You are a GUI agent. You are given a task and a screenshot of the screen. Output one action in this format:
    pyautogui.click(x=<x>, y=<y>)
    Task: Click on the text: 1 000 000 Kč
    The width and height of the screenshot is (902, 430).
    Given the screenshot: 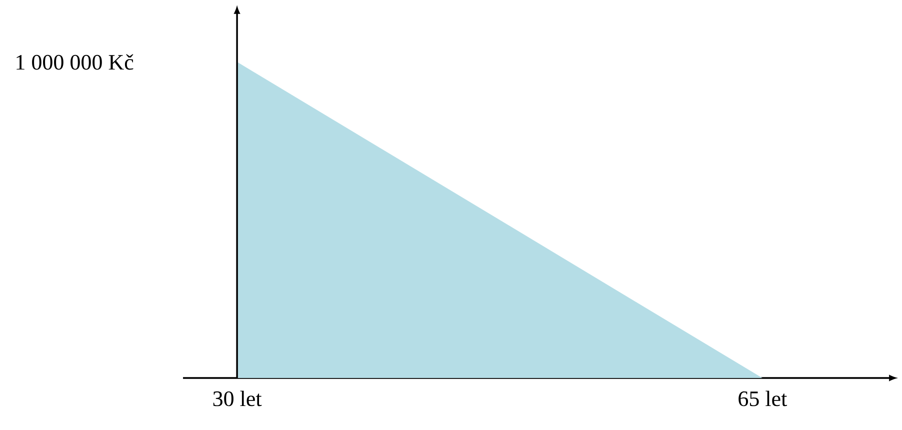 What is the action you would take?
    pyautogui.click(x=75, y=62)
    